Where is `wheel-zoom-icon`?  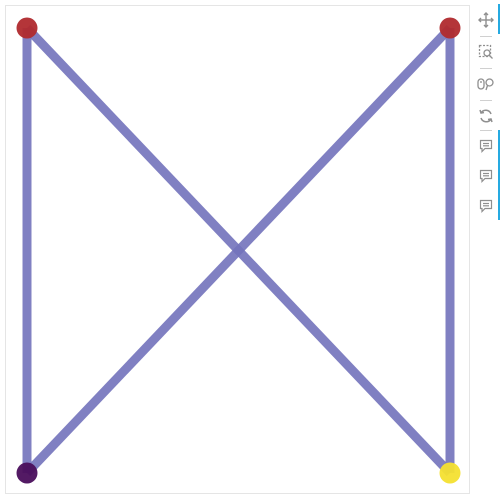
wheel-zoom-icon is located at coordinates (485, 84).